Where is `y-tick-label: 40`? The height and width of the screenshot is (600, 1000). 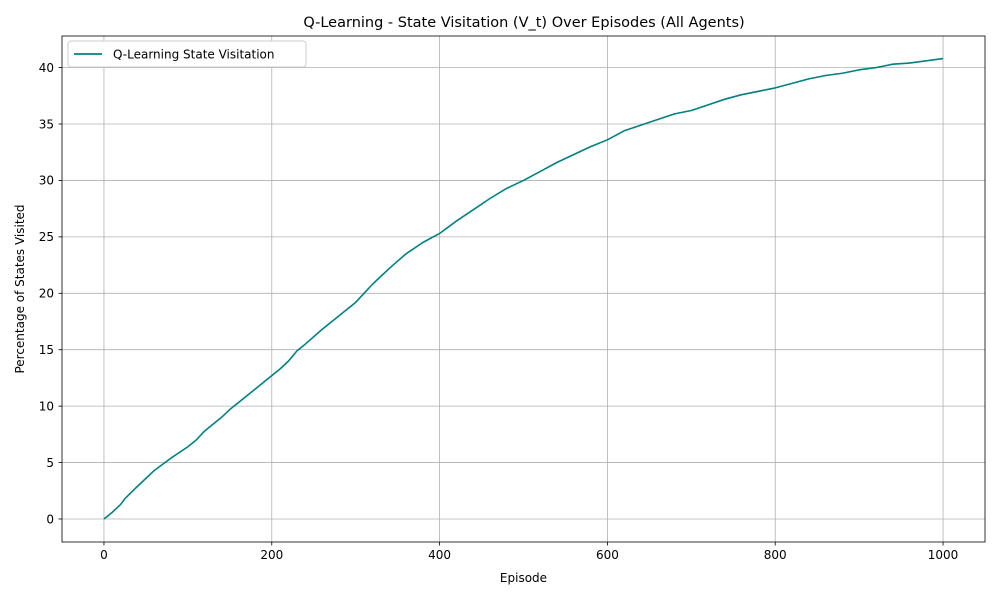
y-tick-label: 40 is located at coordinates (46, 68).